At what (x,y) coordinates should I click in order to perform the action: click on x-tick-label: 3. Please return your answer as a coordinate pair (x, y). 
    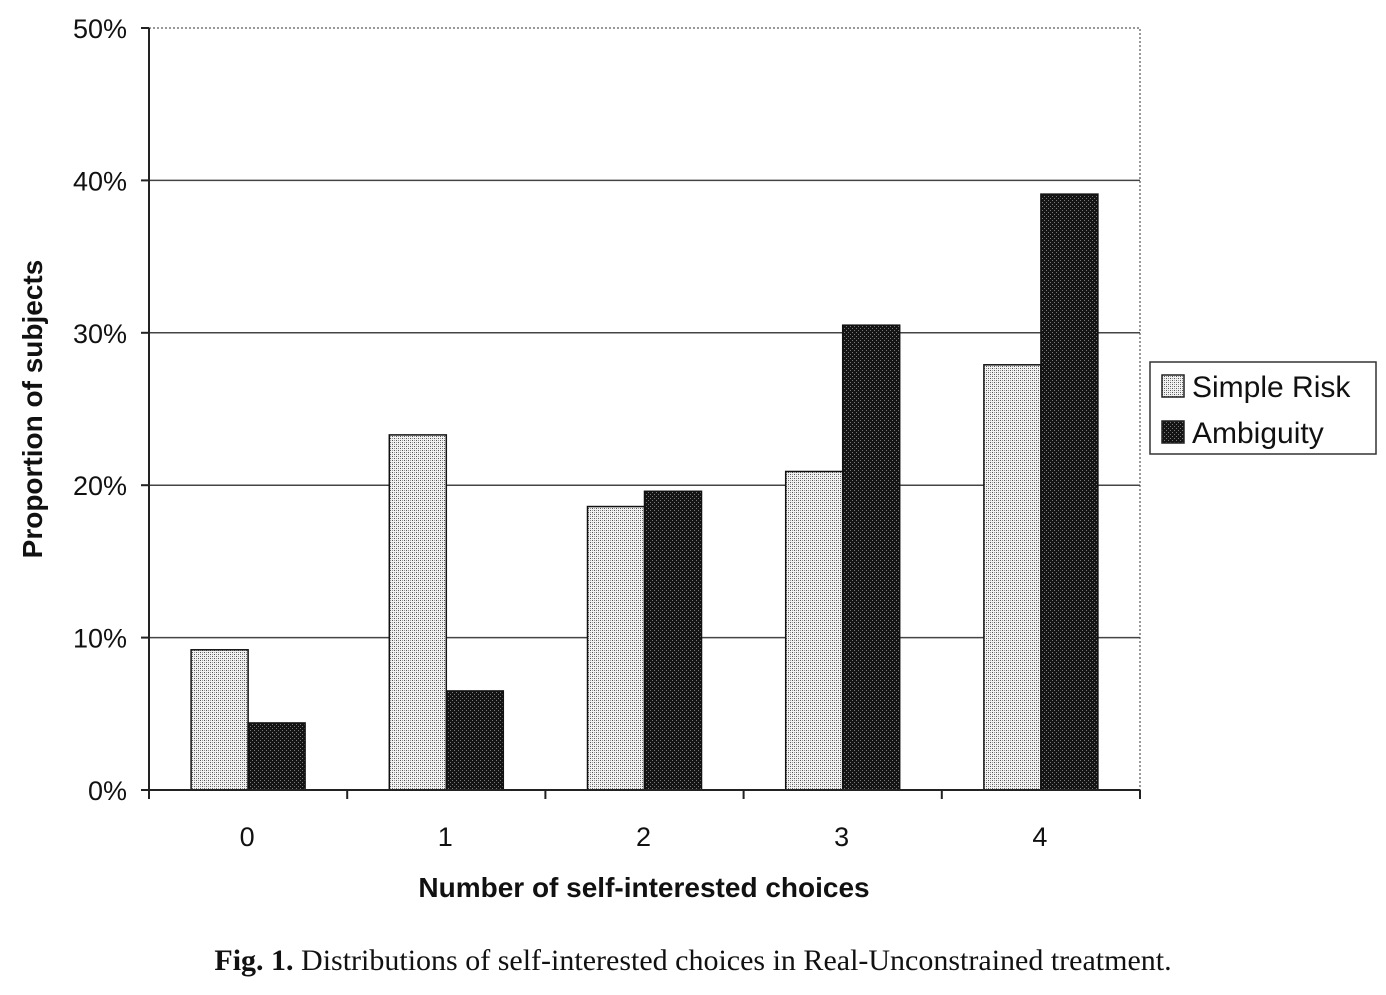
    Looking at the image, I should click on (841, 837).